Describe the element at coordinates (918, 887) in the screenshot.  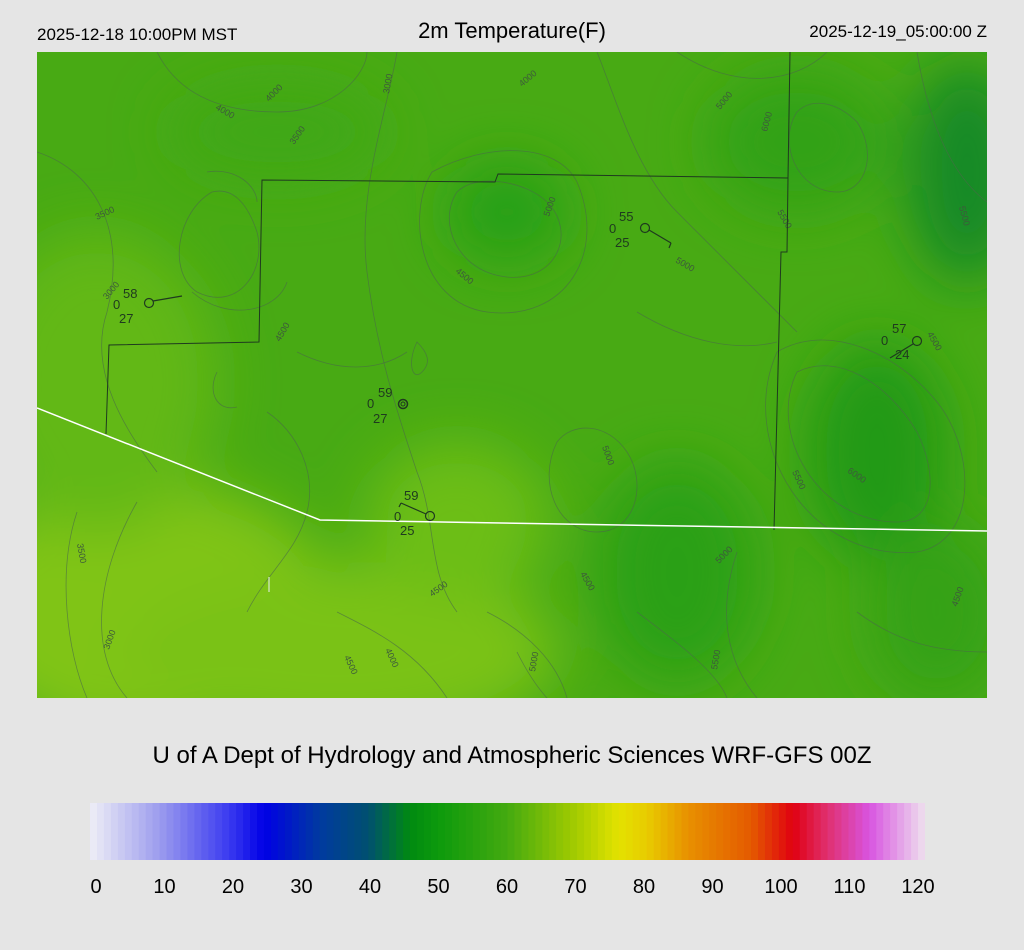
I see `colorbar-tick: 120` at that location.